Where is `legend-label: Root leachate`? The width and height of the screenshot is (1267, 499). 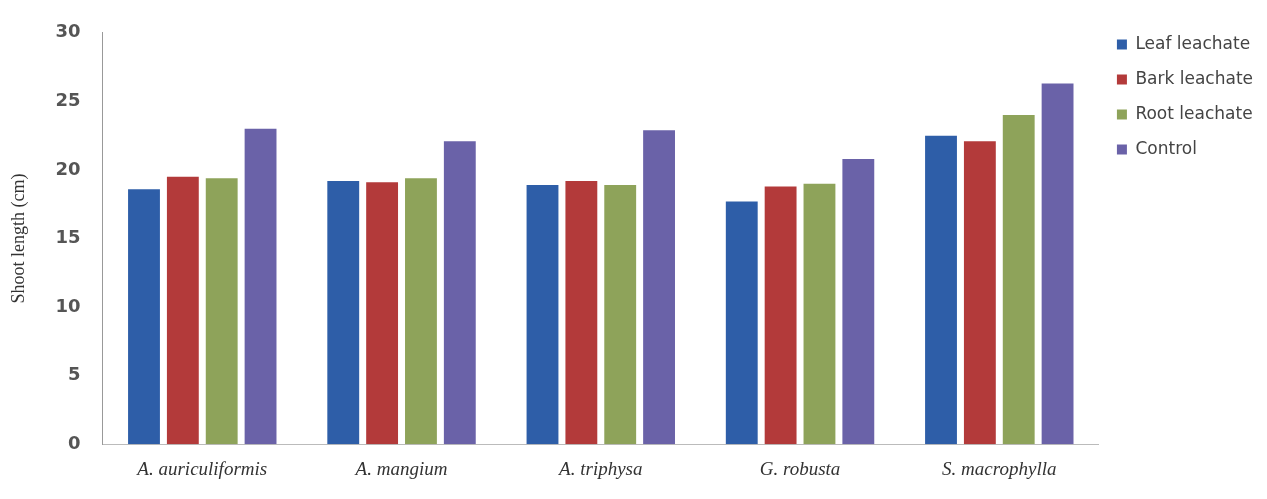
legend-label: Root leachate is located at coordinates (1194, 112).